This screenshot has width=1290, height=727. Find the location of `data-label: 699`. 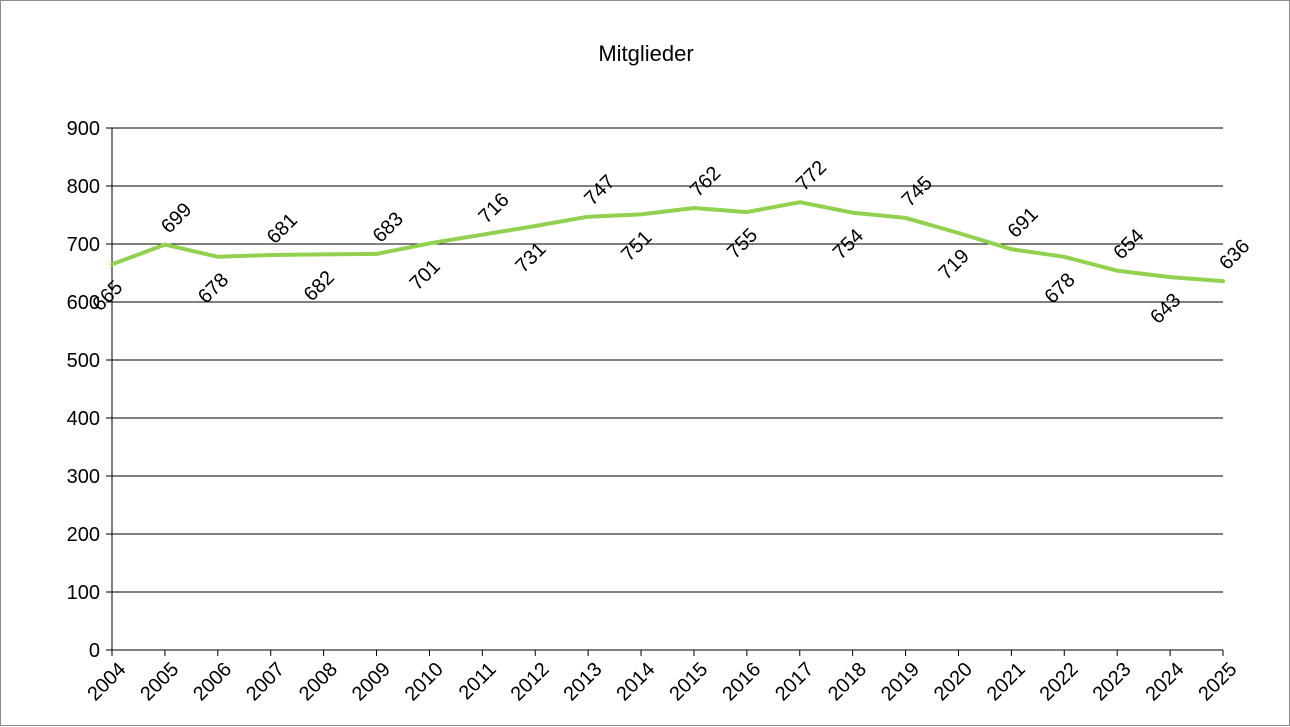

data-label: 699 is located at coordinates (176, 218).